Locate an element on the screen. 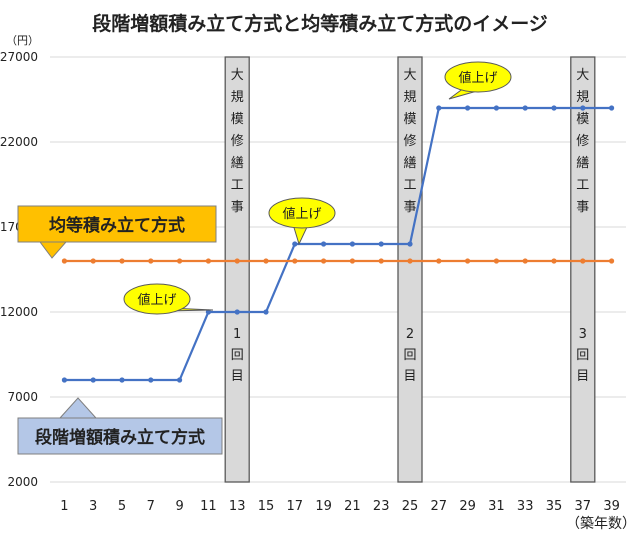 The image size is (640, 534). x-tick-label: 27 is located at coordinates (439, 506).